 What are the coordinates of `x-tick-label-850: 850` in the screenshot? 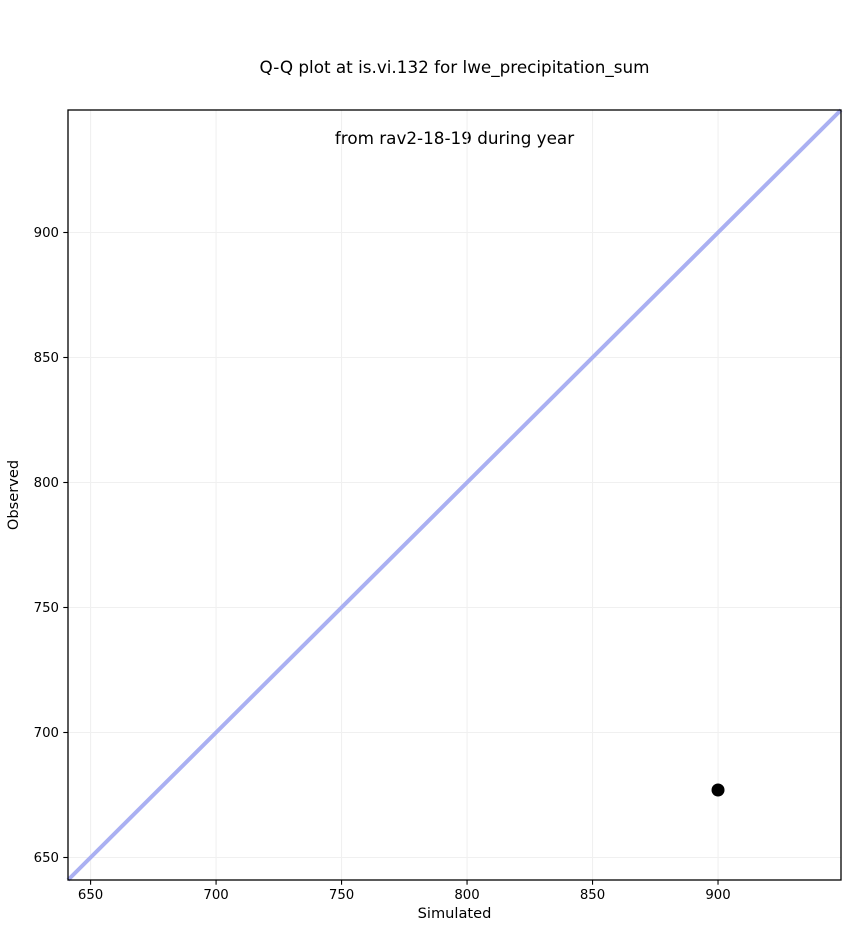 It's located at (592, 895).